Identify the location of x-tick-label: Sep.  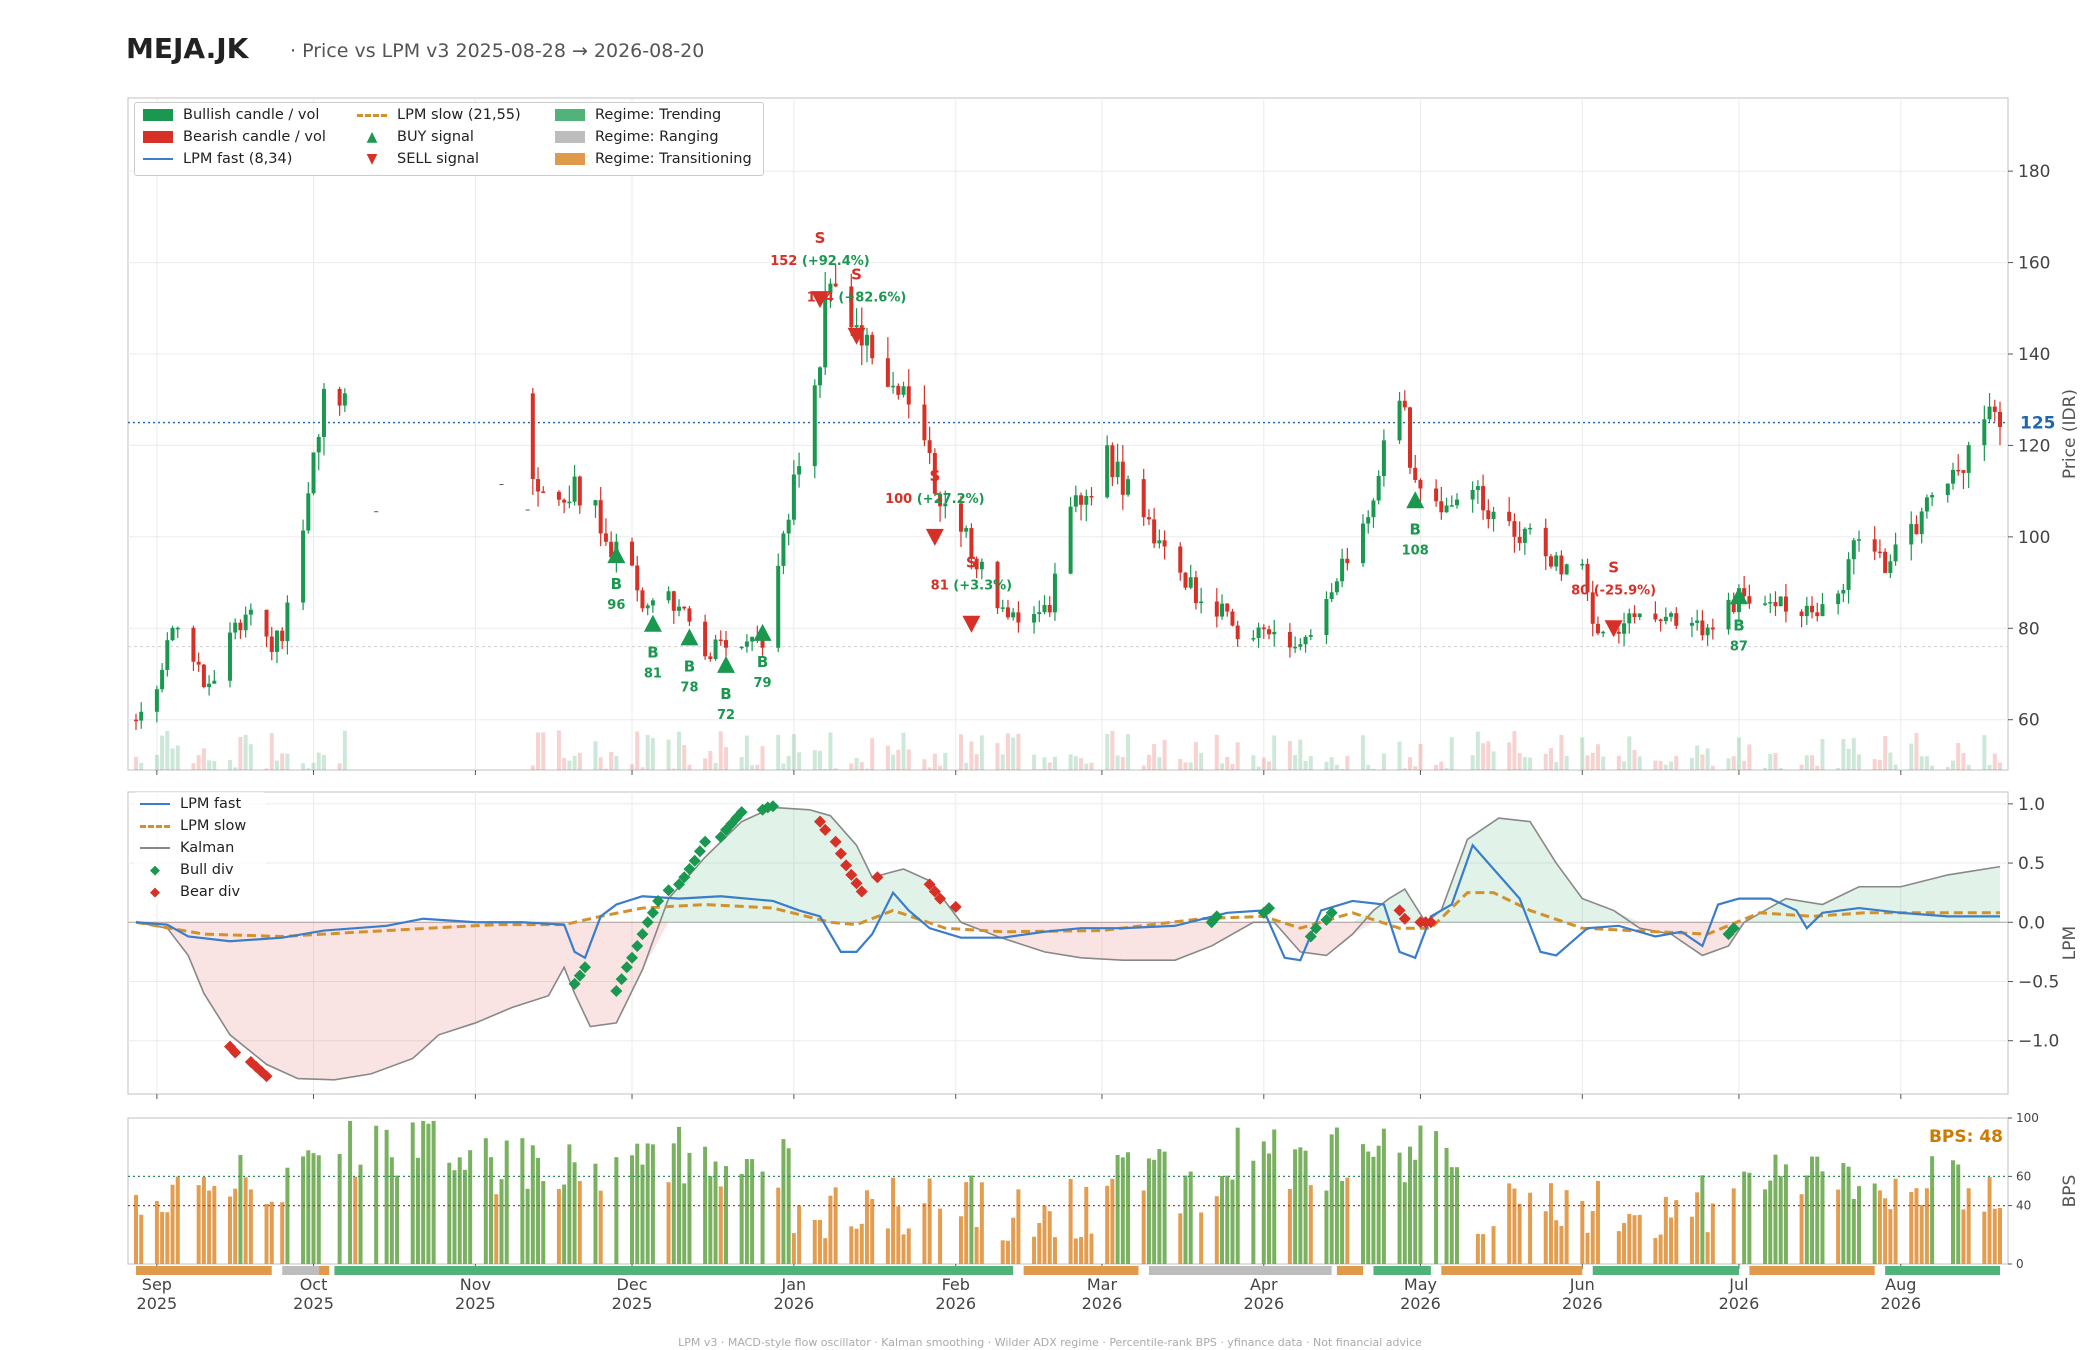
(157, 1284).